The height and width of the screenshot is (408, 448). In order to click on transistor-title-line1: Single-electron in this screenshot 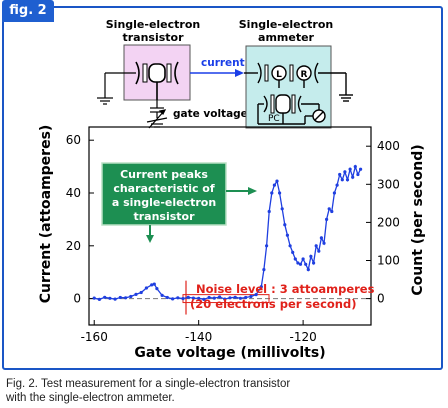, I will do `click(153, 24)`.